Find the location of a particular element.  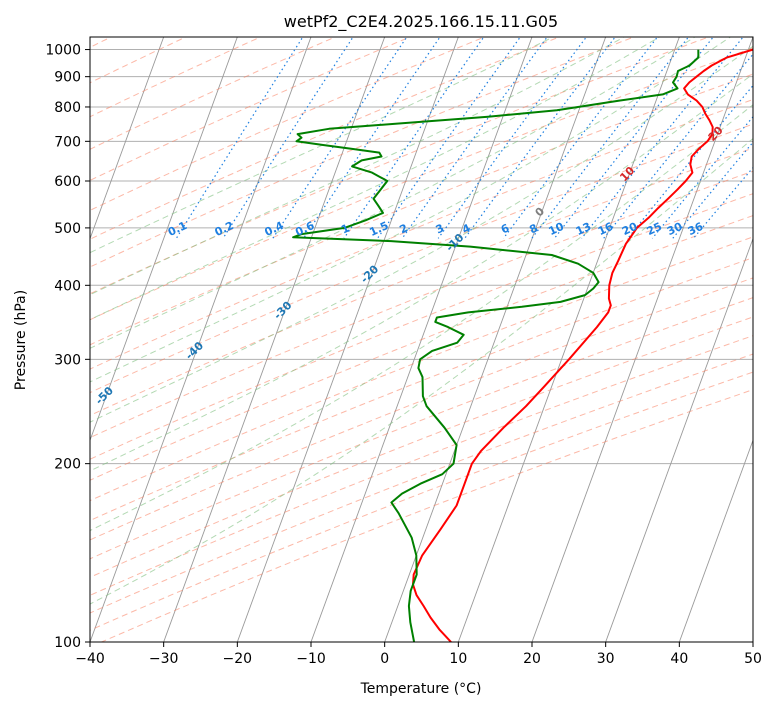

y-tick-label: 1000 is located at coordinates (63, 51).